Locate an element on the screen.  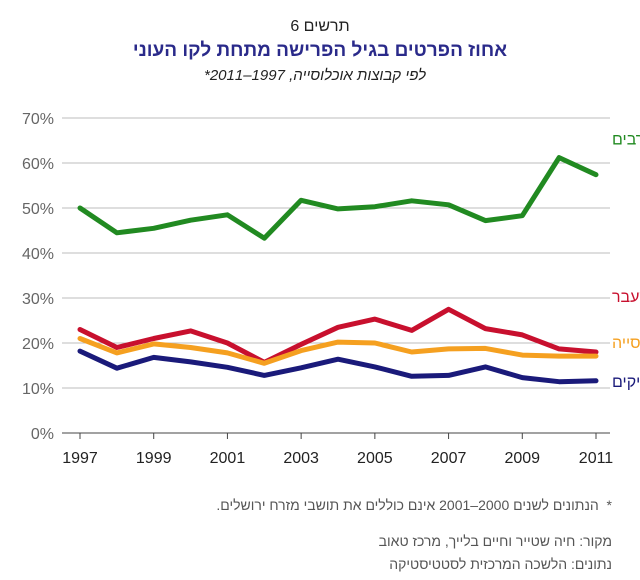
y-tick-label: 10% is located at coordinates (38, 389).